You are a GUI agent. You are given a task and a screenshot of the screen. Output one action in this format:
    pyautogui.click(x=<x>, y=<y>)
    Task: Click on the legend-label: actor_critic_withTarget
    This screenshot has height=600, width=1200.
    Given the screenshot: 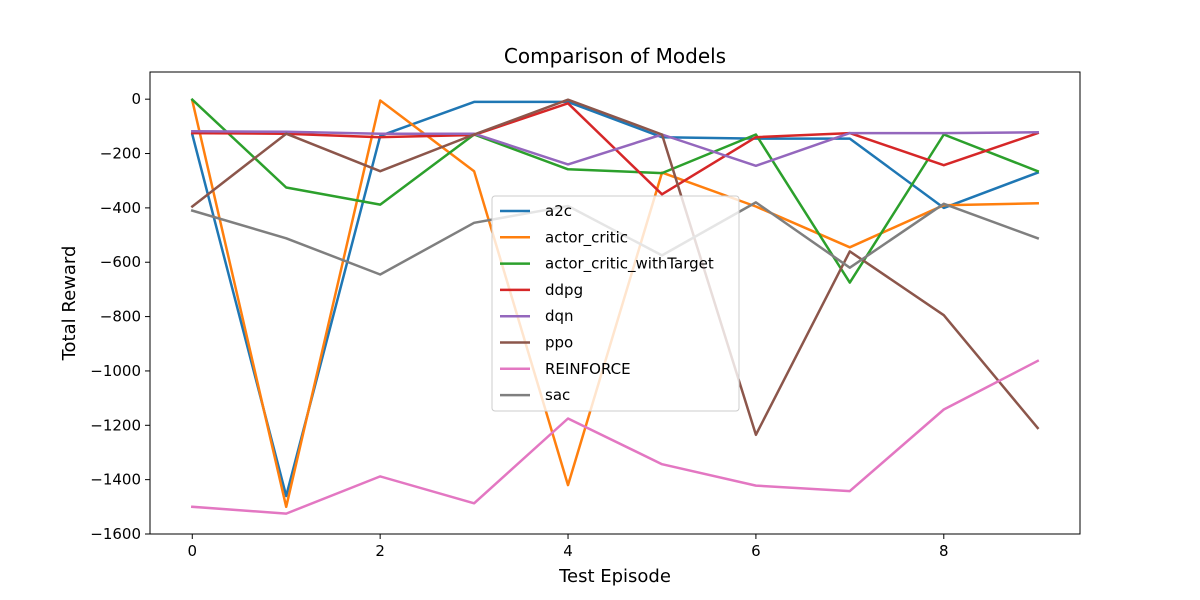 What is the action you would take?
    pyautogui.click(x=629, y=264)
    